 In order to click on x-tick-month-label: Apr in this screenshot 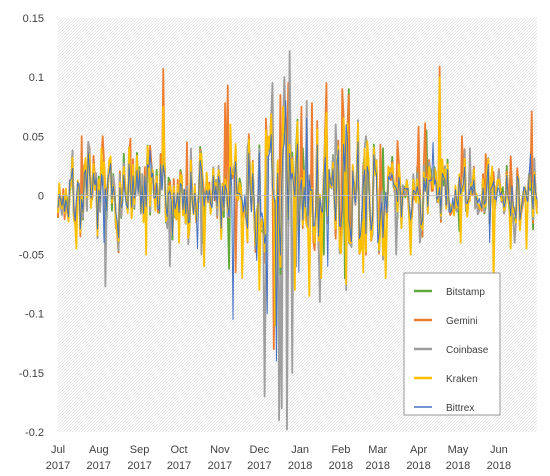, I will do `click(418, 450)`.